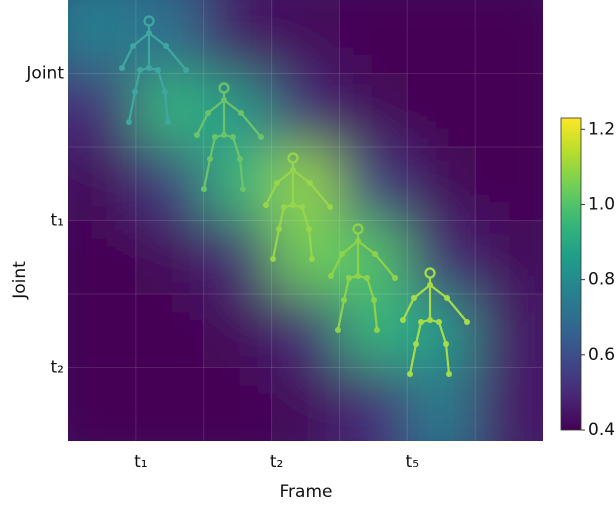 The height and width of the screenshot is (508, 616). Describe the element at coordinates (601, 129) in the screenshot. I see `colorbar-tick-label: 1.2` at that location.